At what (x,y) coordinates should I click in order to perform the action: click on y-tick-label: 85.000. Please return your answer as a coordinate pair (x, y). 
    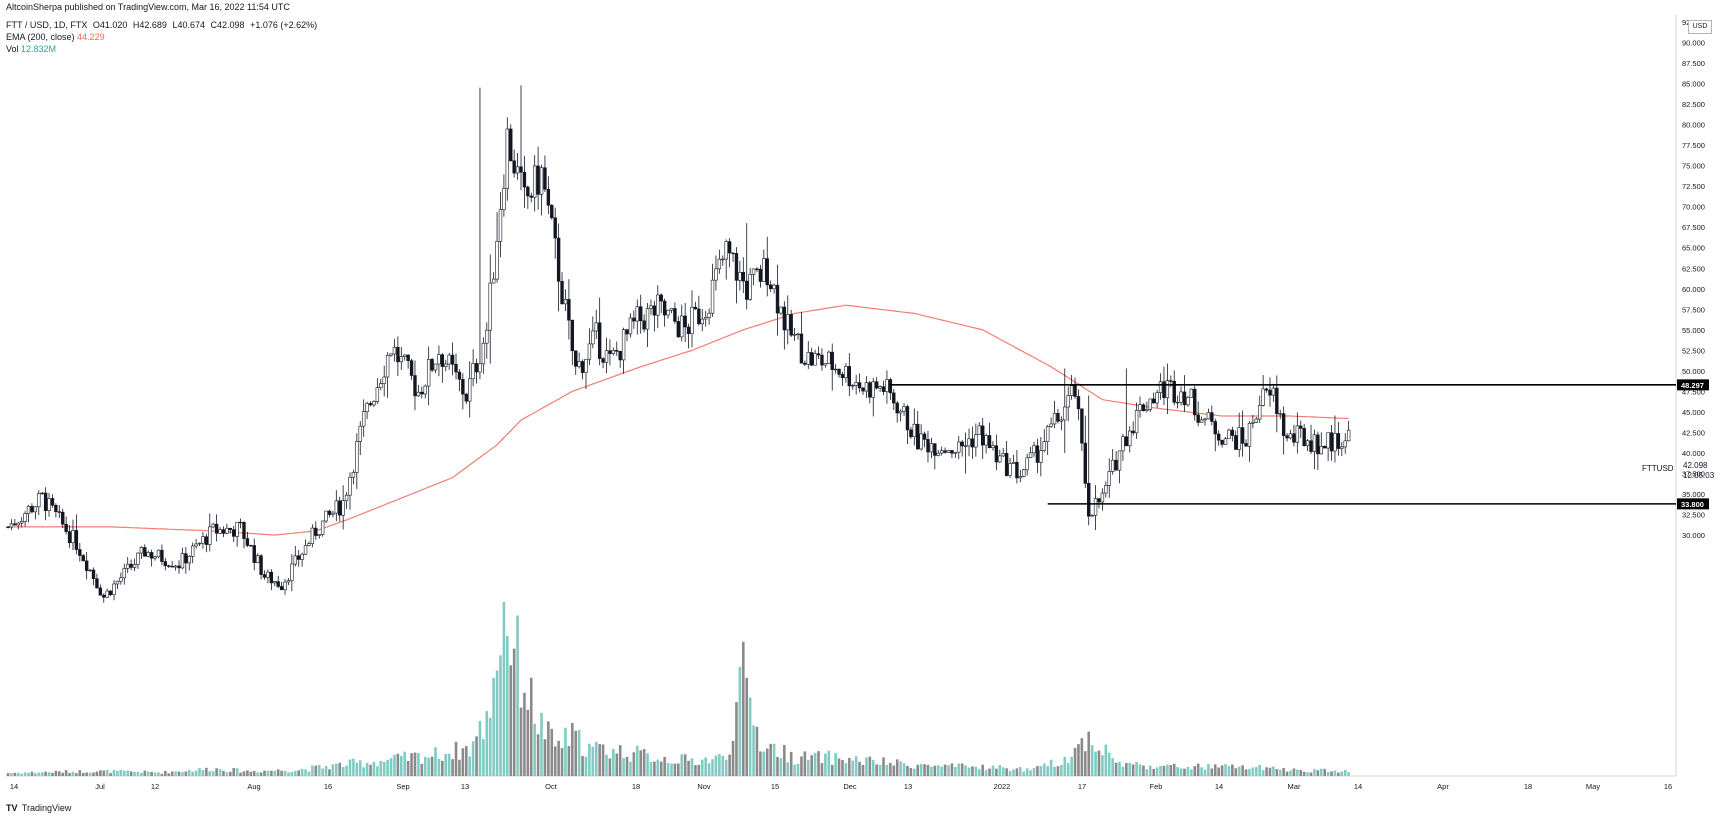
    Looking at the image, I should click on (1693, 84).